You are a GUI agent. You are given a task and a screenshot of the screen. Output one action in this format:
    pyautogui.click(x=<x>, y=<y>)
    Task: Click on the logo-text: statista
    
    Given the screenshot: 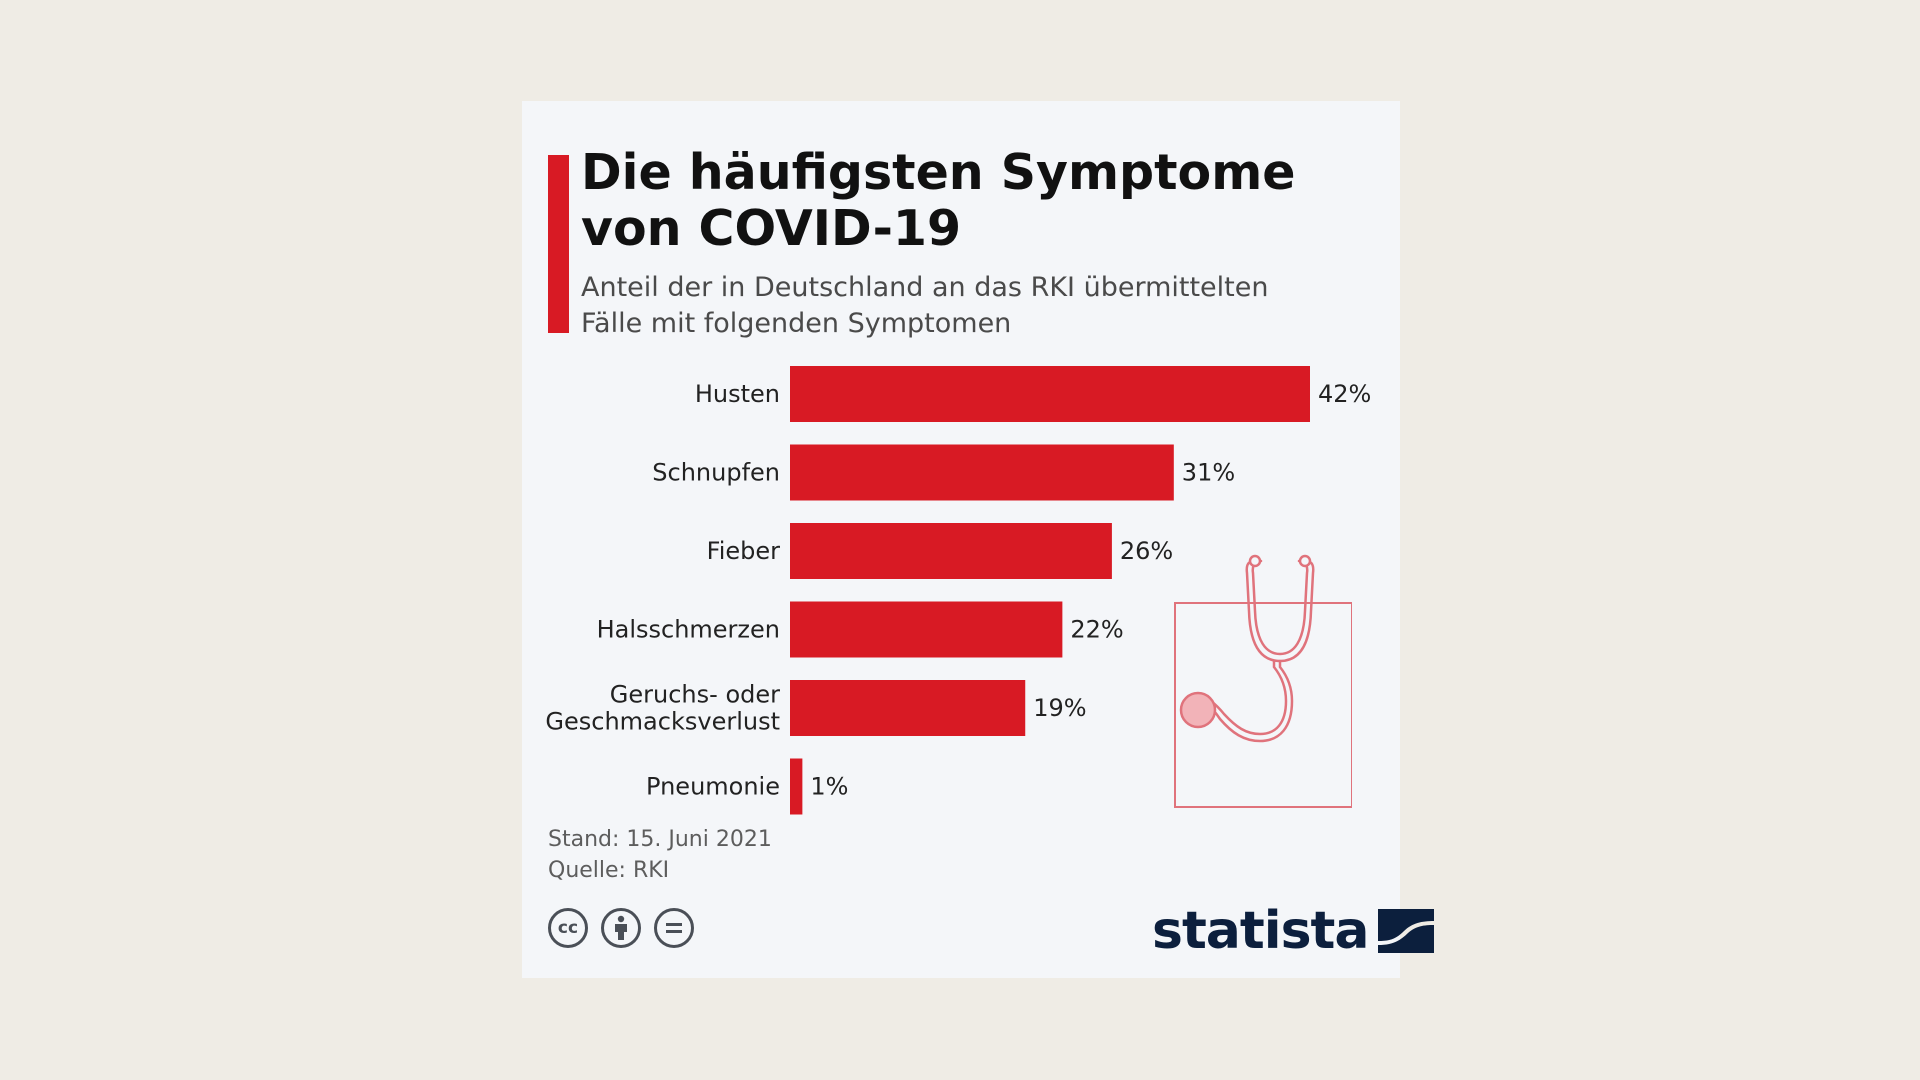 What is the action you would take?
    pyautogui.click(x=1260, y=931)
    